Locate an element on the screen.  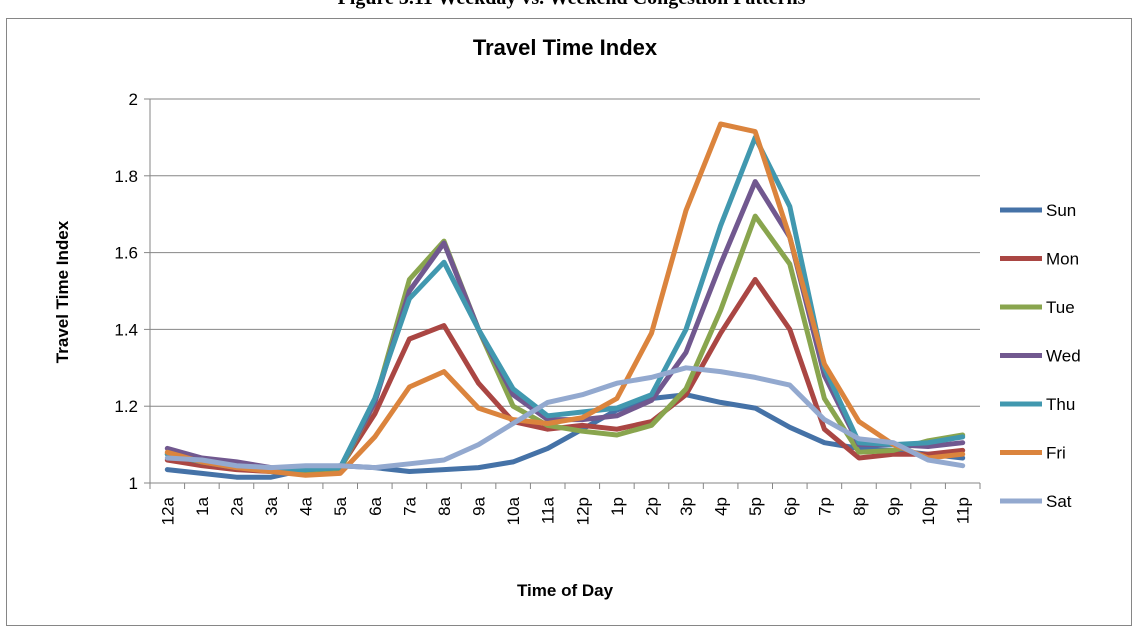
y-tick-label: 1.4 is located at coordinates (126, 329).